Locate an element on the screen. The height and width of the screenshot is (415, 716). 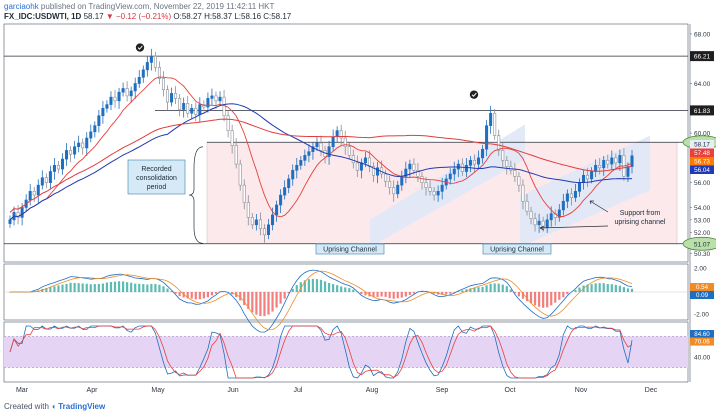
level-tag-oval is located at coordinates (699, 243).